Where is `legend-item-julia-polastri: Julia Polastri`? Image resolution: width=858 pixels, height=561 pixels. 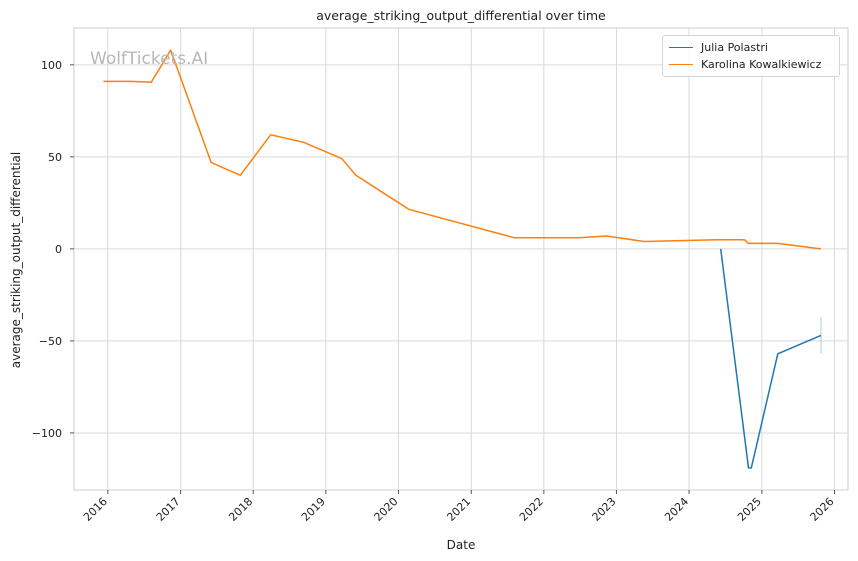
legend-item-julia-polastri: Julia Polastri is located at coordinates (751, 47).